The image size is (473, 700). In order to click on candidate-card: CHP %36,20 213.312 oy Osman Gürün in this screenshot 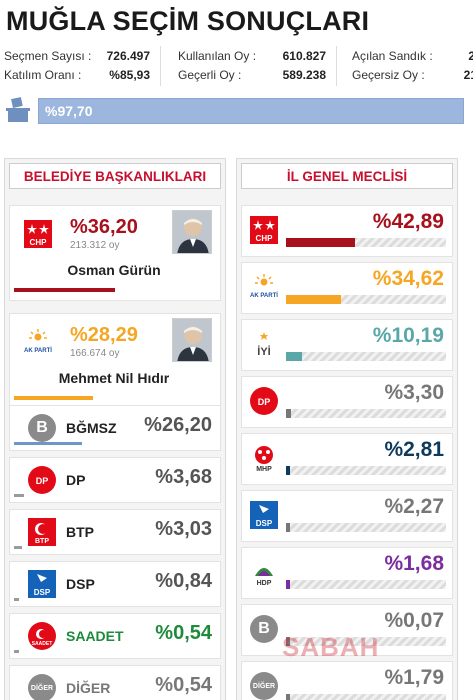, I will do `click(115, 253)`.